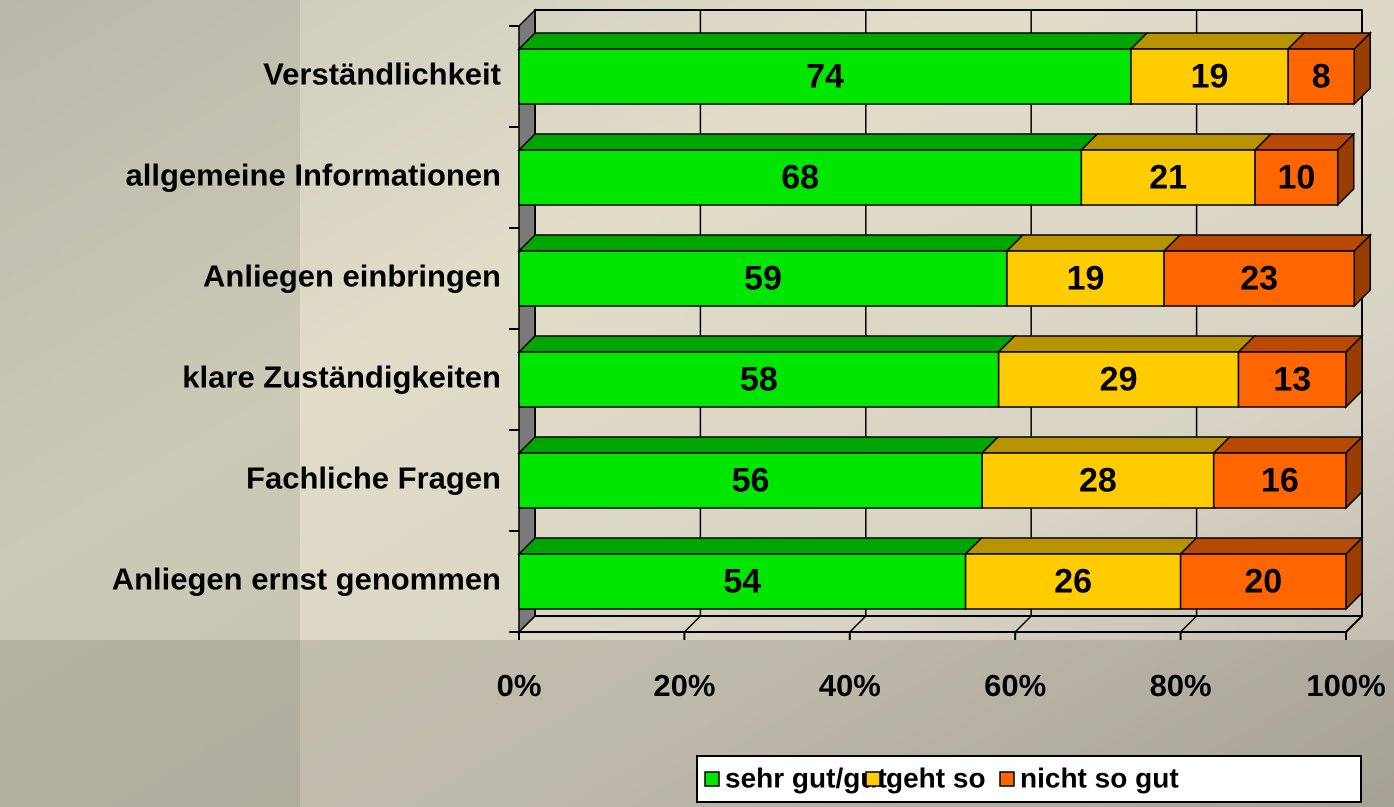 This screenshot has height=807, width=1394. Describe the element at coordinates (519, 685) in the screenshot. I see `x-tick-label: 0%` at that location.